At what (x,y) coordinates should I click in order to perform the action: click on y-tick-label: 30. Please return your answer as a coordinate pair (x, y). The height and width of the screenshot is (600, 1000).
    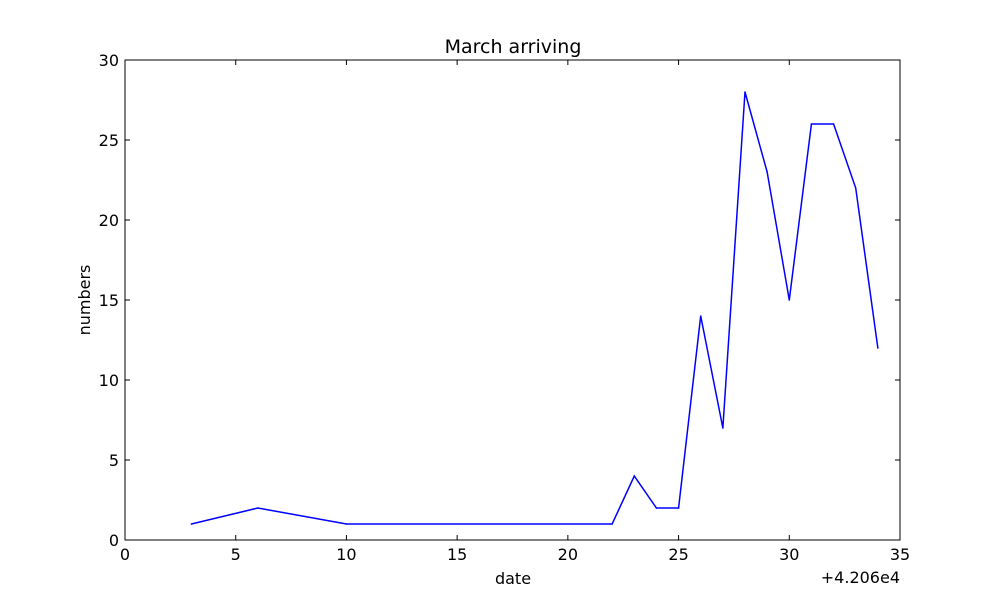
    Looking at the image, I should click on (109, 60).